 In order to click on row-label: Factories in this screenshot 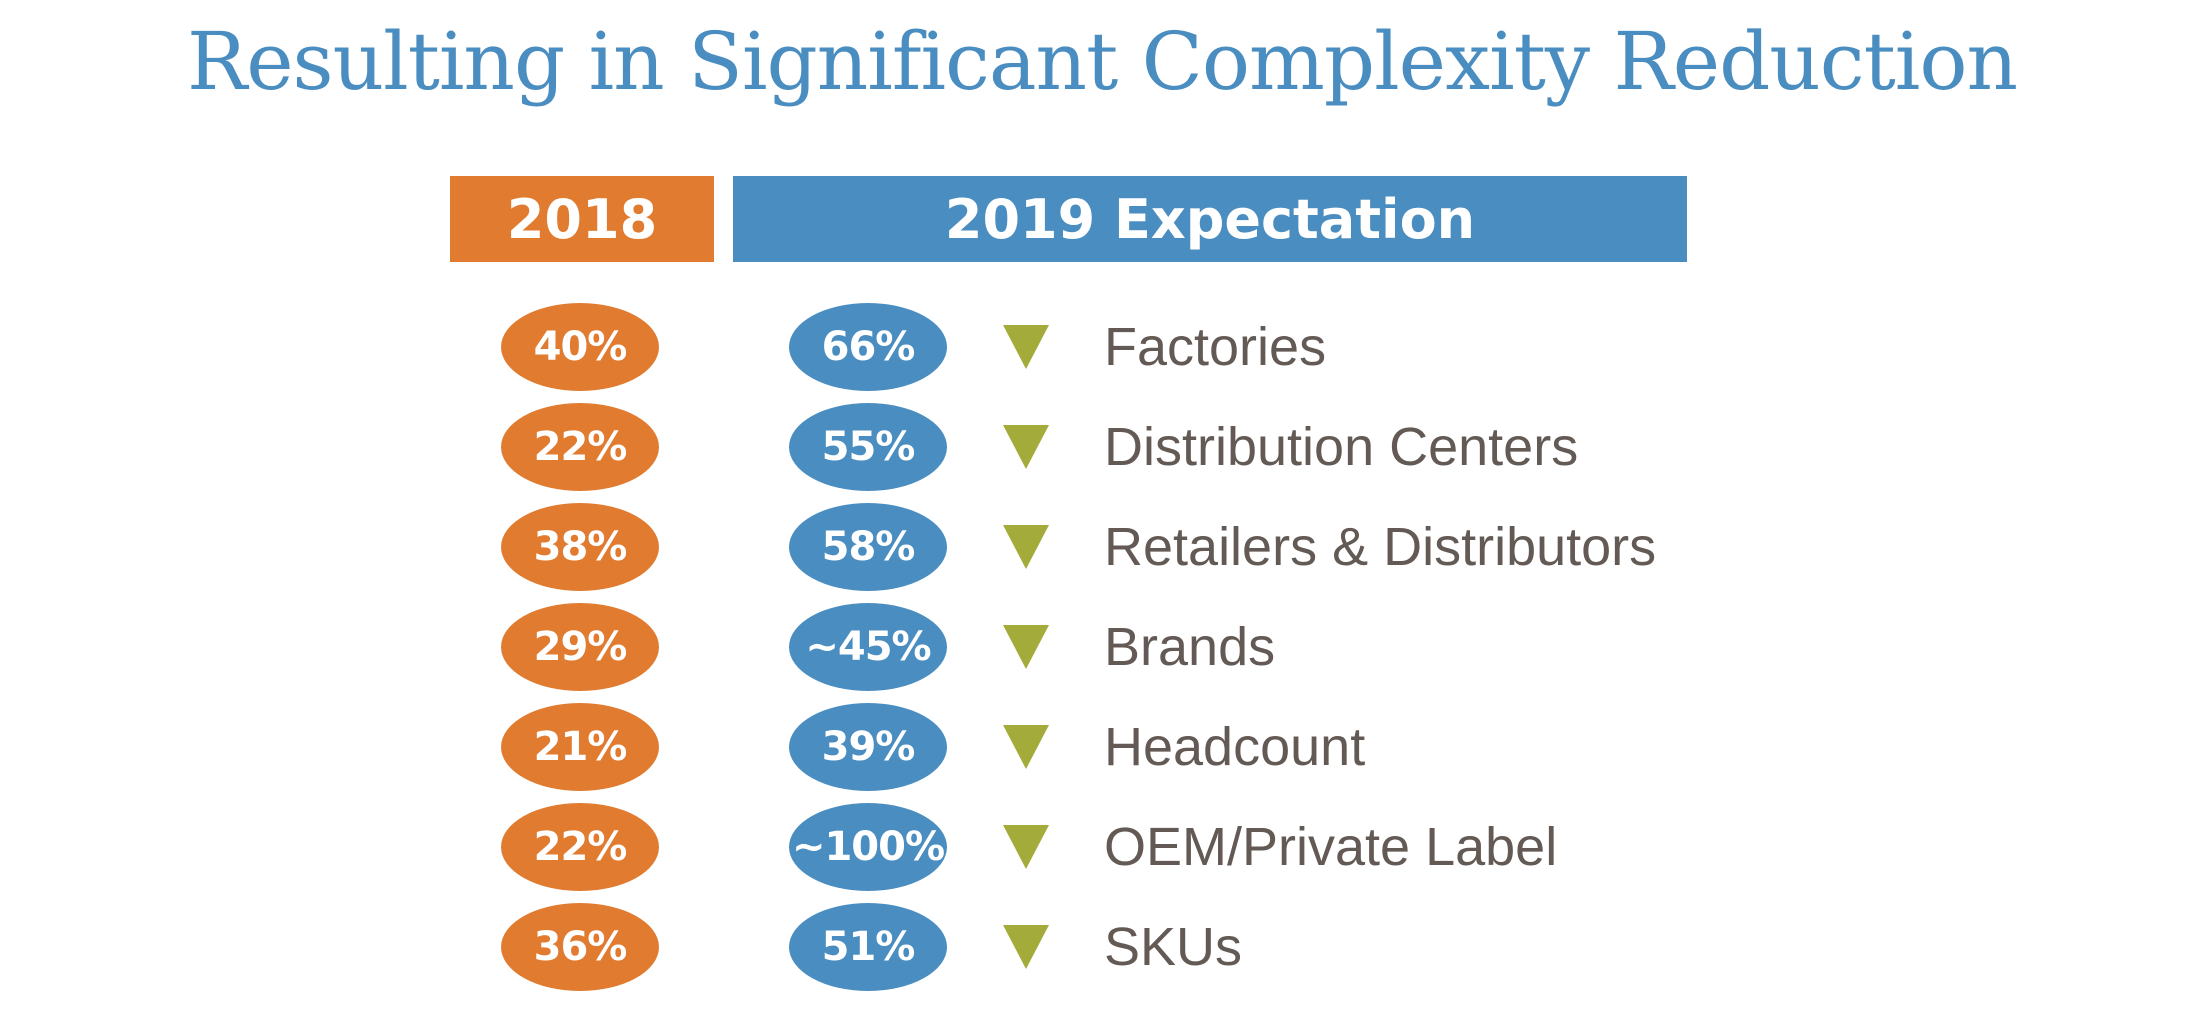, I will do `click(1215, 347)`.